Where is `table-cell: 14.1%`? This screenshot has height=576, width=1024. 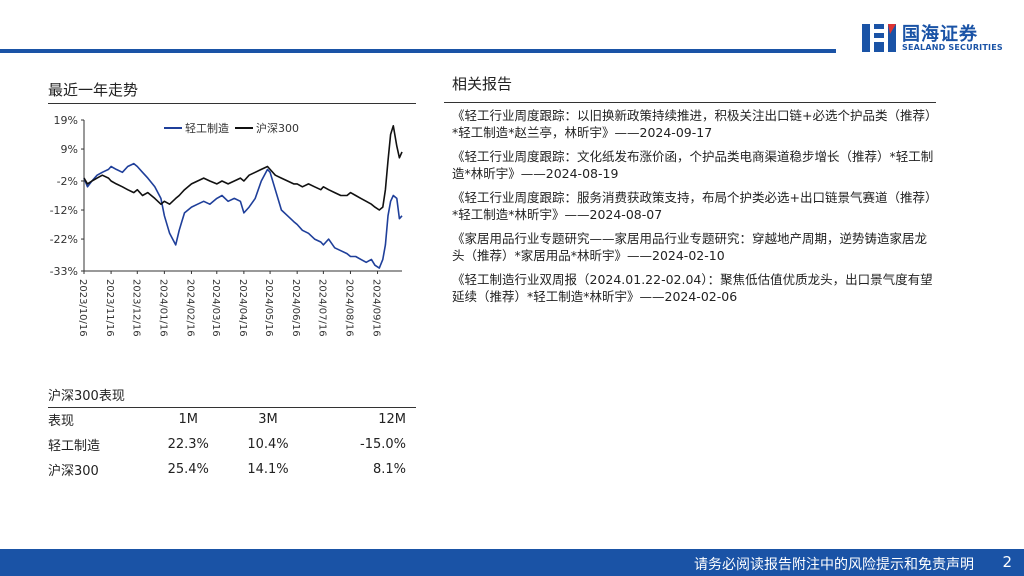
table-cell: 14.1% is located at coordinates (268, 469).